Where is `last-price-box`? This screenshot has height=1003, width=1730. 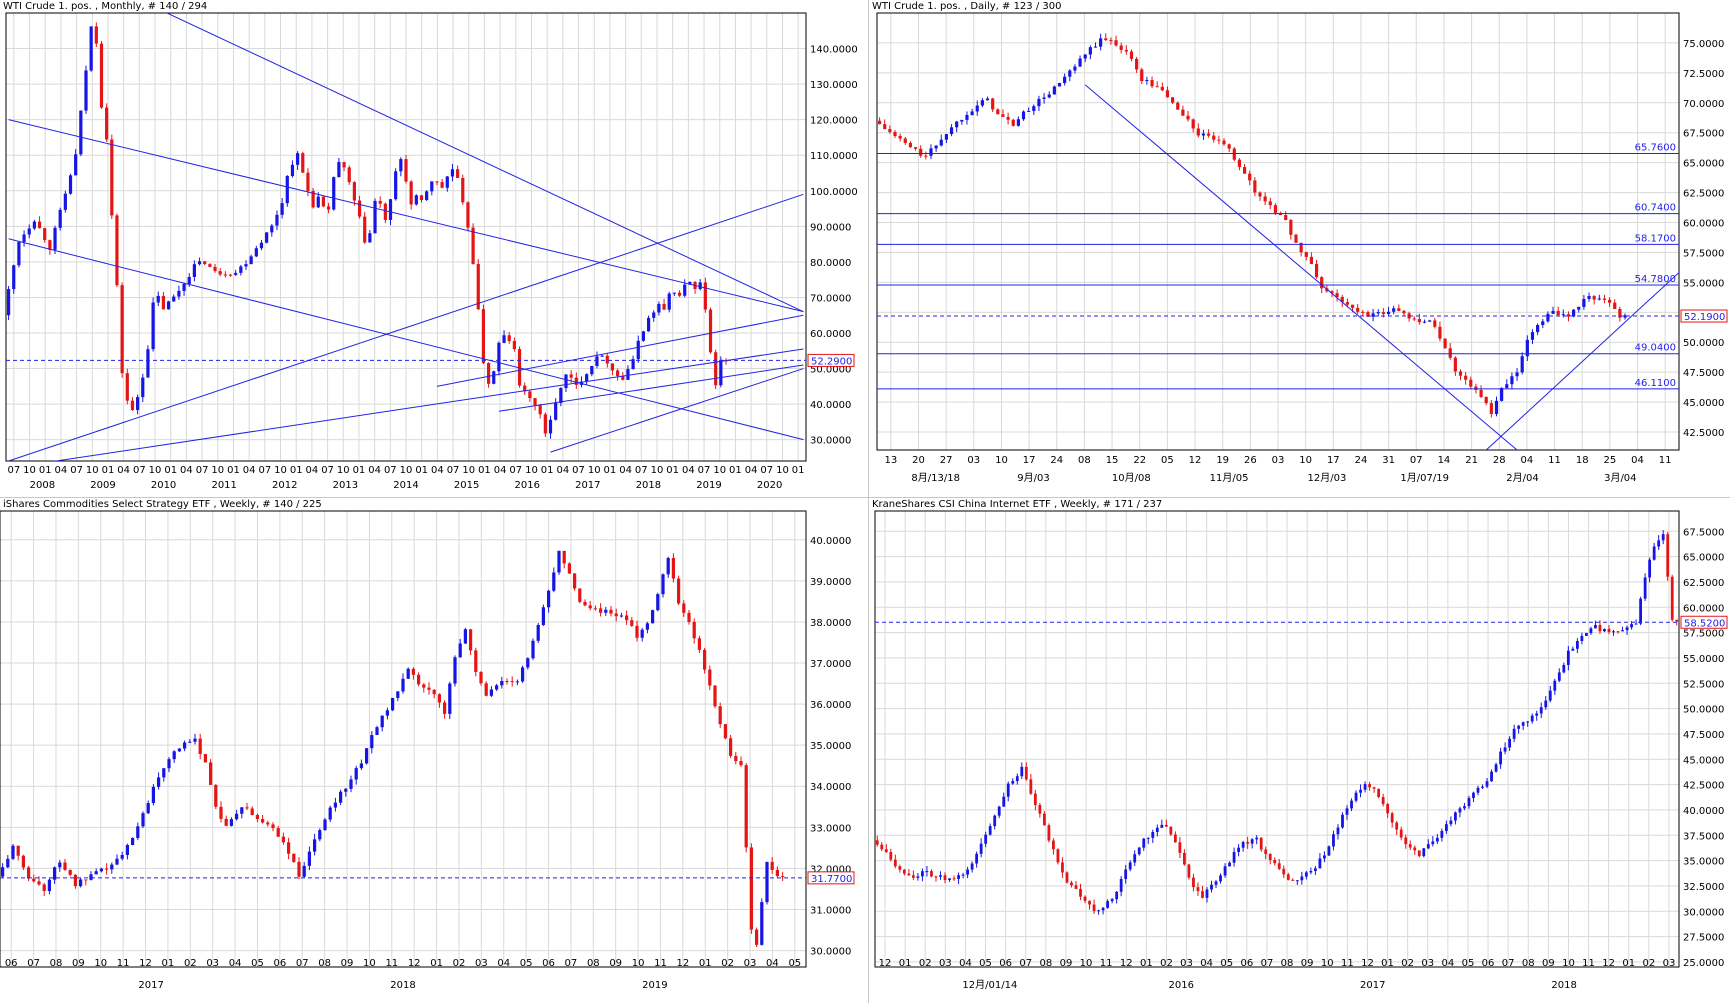
last-price-box is located at coordinates (1704, 316).